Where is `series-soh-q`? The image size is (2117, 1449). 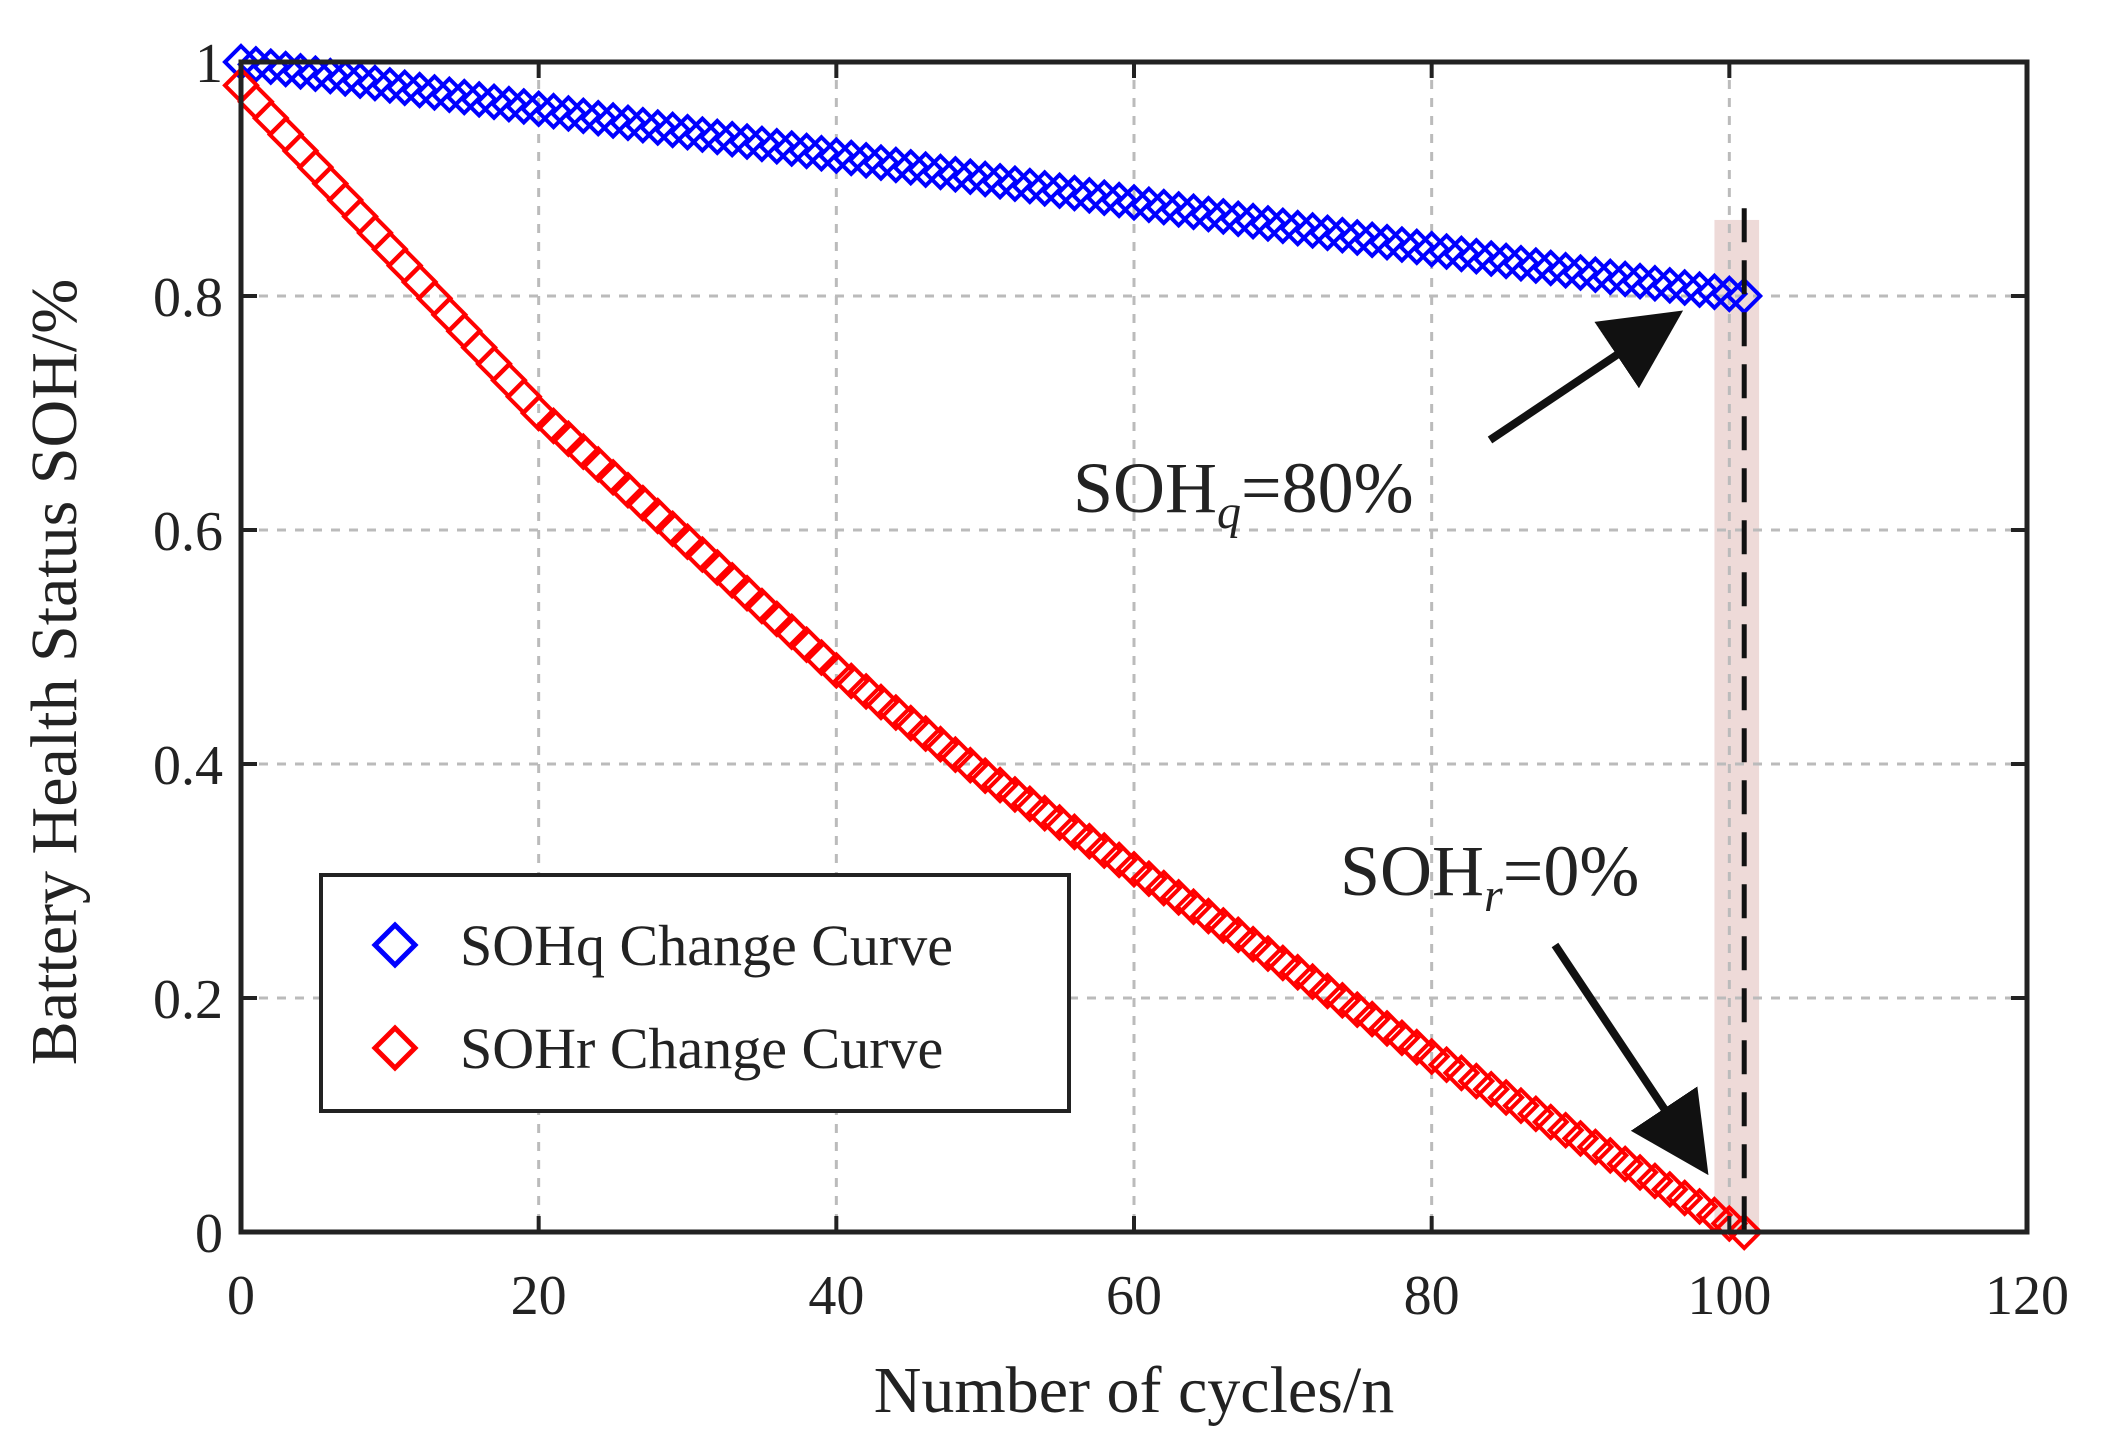 series-soh-q is located at coordinates (993, 179).